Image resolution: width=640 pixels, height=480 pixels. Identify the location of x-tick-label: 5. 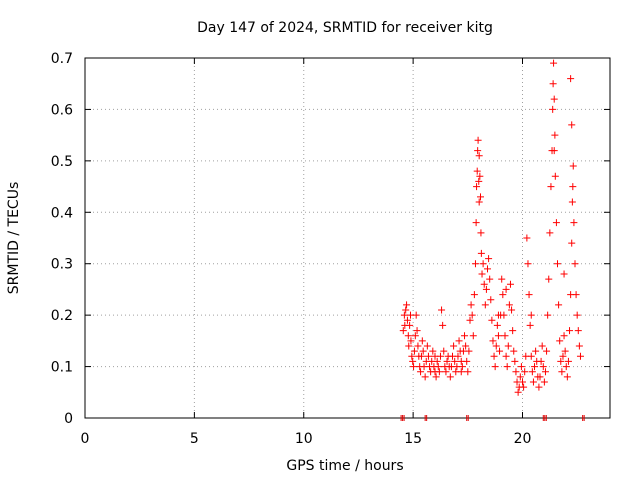
(194, 439).